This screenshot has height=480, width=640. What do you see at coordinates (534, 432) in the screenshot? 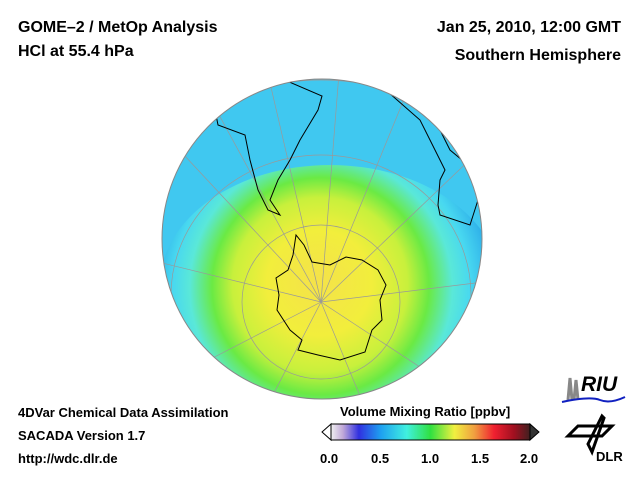
I see `colorbar-max-arrow` at bounding box center [534, 432].